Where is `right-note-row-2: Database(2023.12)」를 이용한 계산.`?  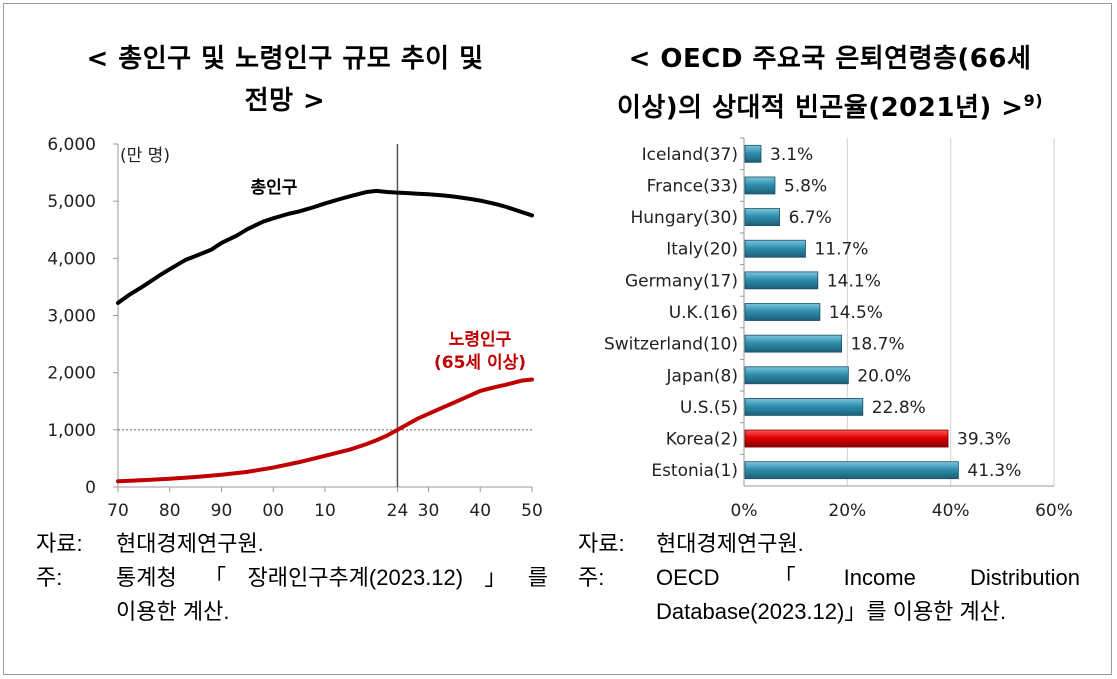 right-note-row-2: Database(2023.12)」를 이용한 계산. is located at coordinates (830, 612).